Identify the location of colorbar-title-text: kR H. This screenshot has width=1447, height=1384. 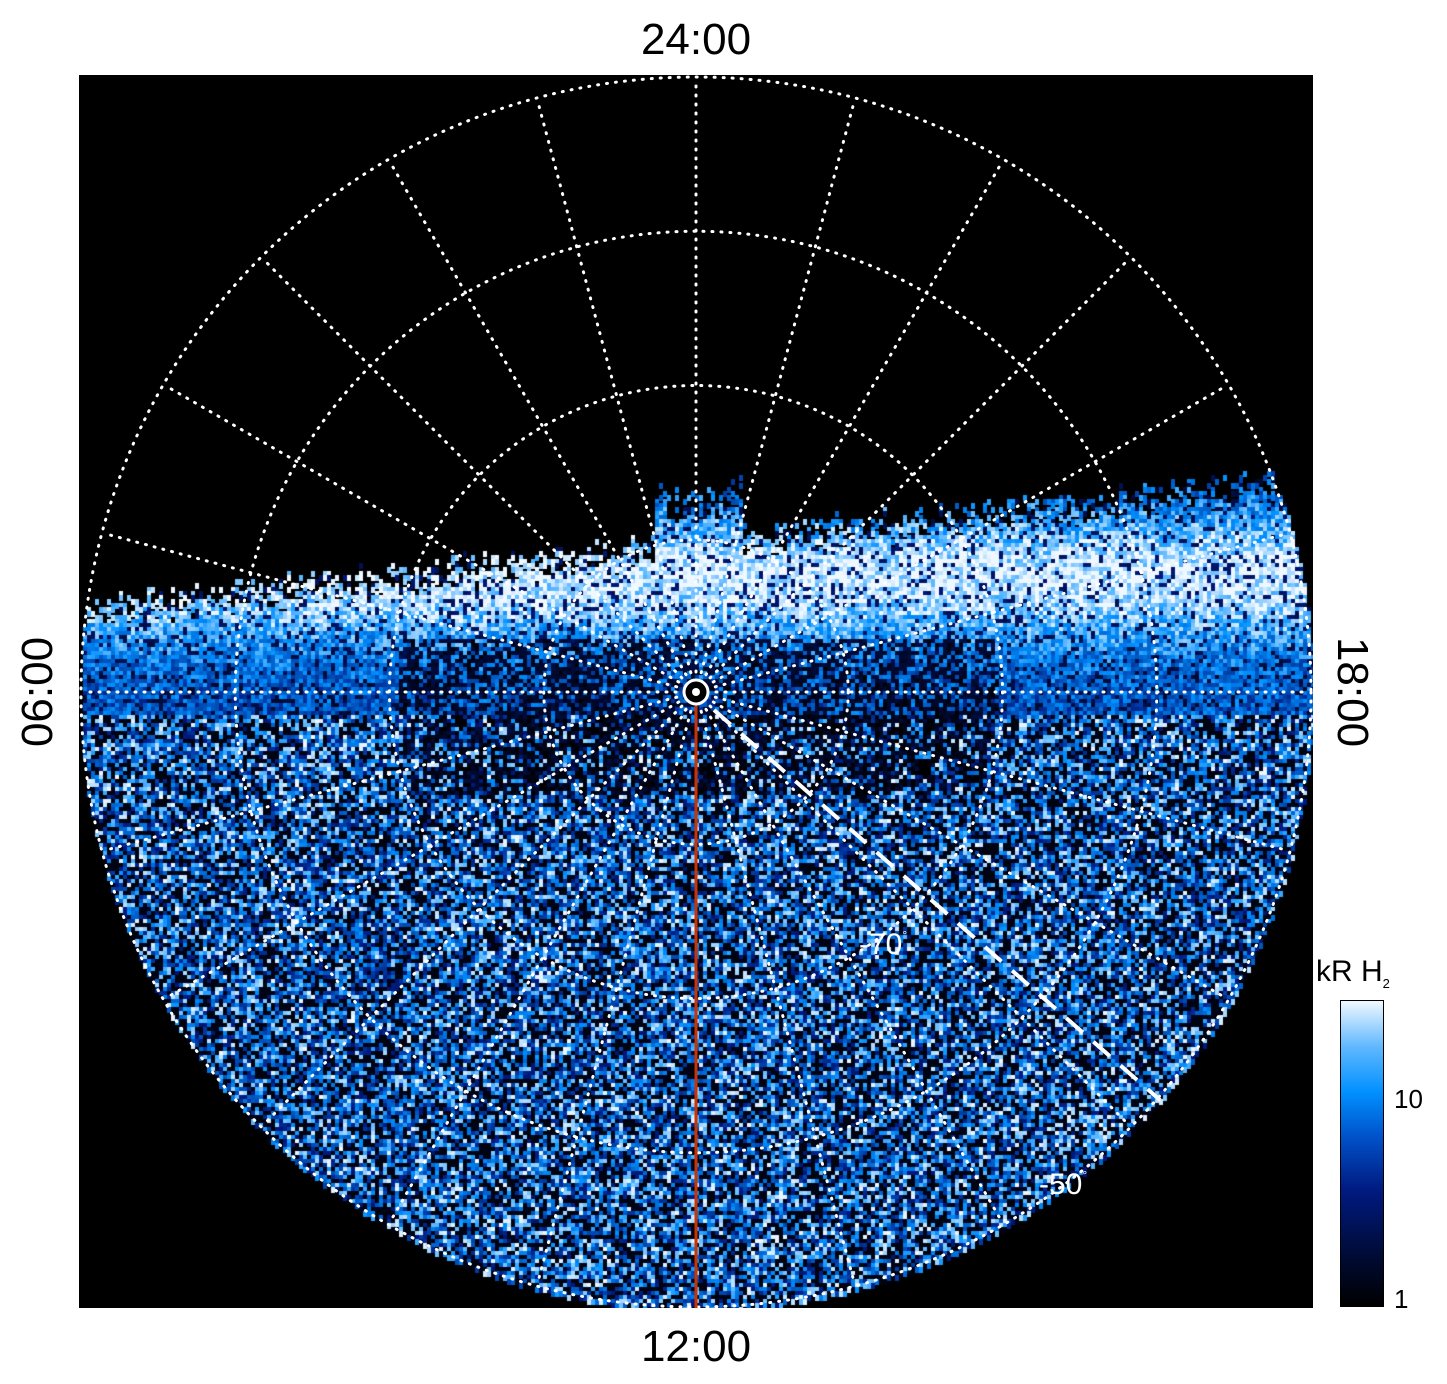
(1349, 971).